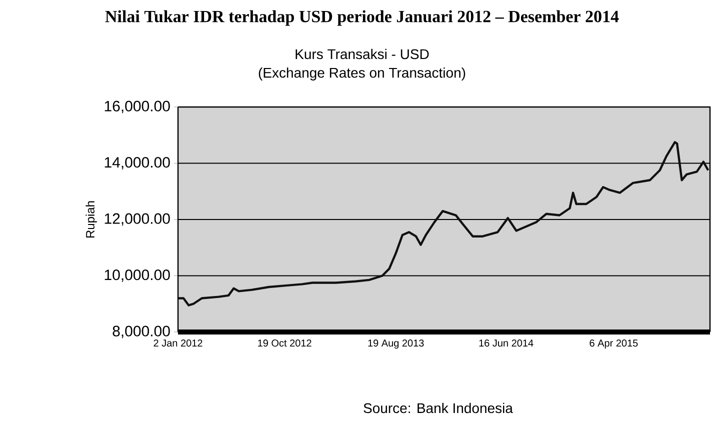  I want to click on y-axis-title: Rupiah, so click(91, 219).